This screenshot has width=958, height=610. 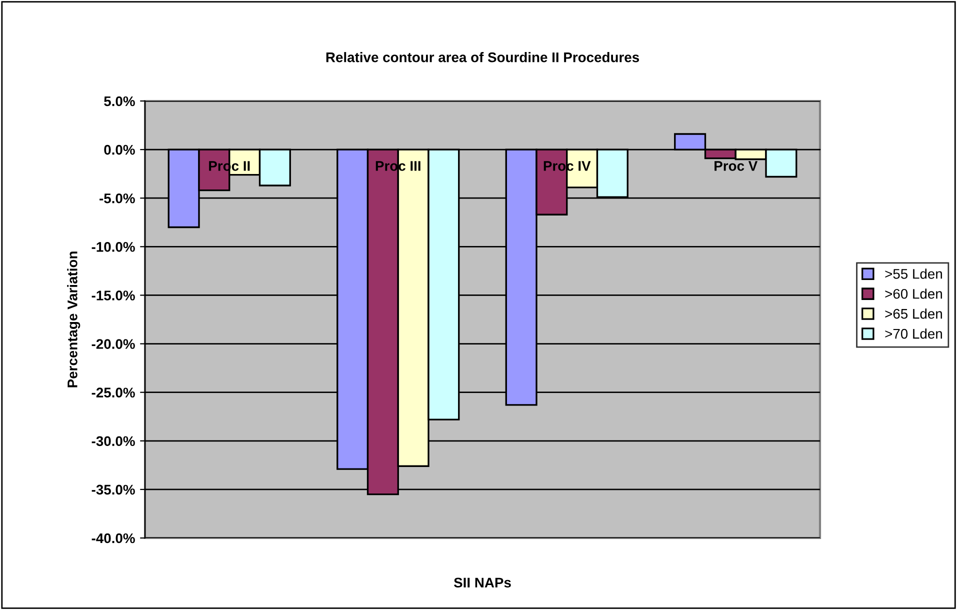 What do you see at coordinates (736, 166) in the screenshot?
I see `x-tick-label: Proc V` at bounding box center [736, 166].